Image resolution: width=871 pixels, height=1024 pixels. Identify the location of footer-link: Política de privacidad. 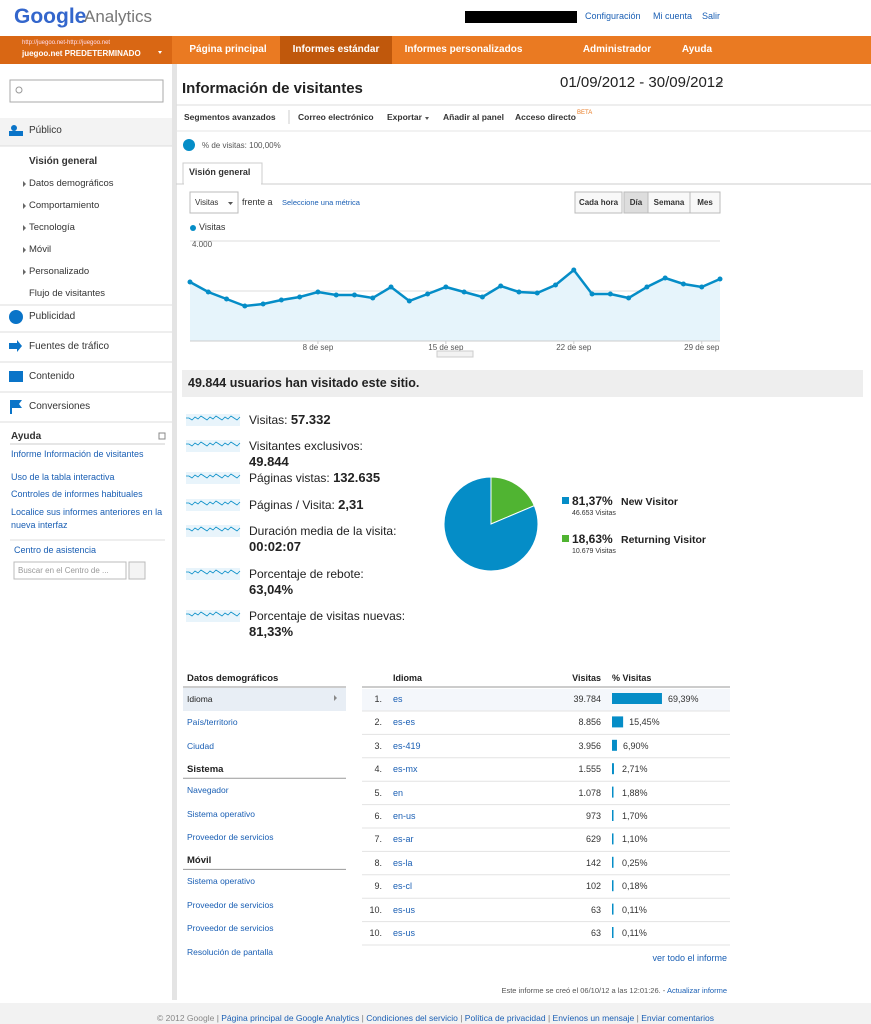
(505, 1018).